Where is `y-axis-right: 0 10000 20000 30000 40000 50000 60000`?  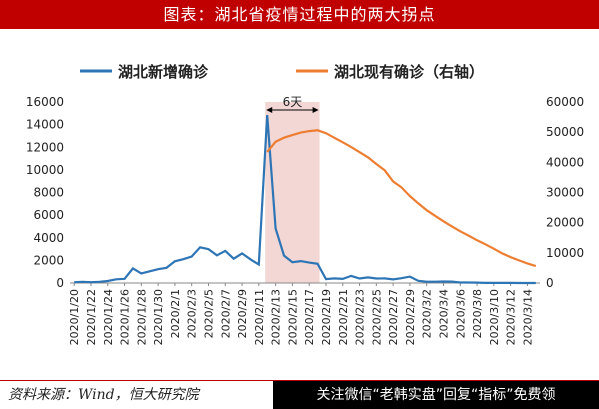 y-axis-right: 0 10000 20000 30000 40000 50000 60000 is located at coordinates (565, 192).